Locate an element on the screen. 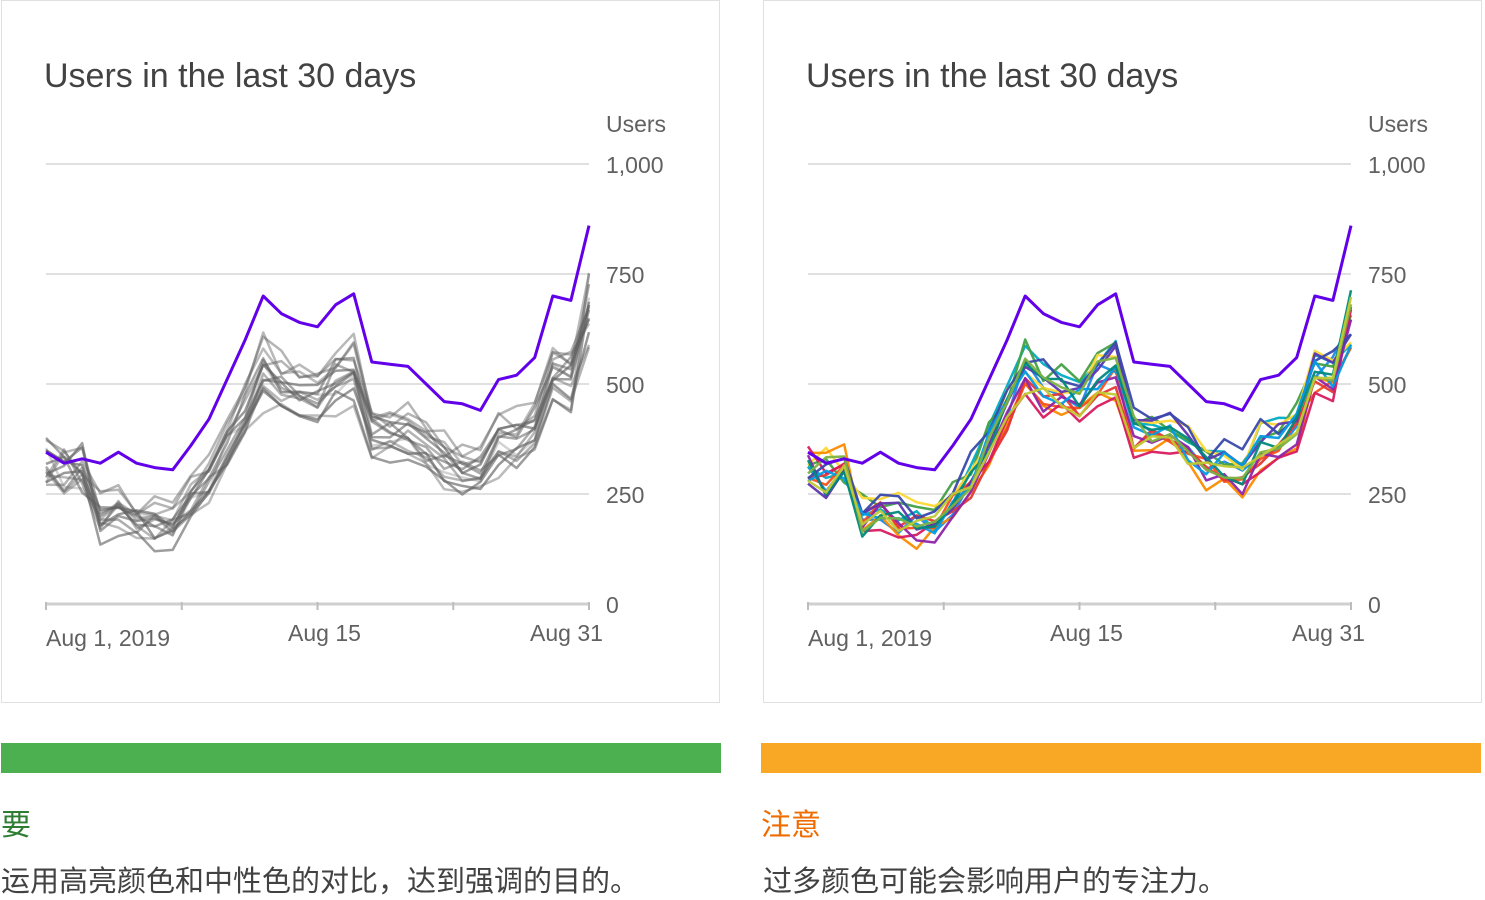 This screenshot has height=900, width=1485. caution-label: 注意 is located at coordinates (791, 825).